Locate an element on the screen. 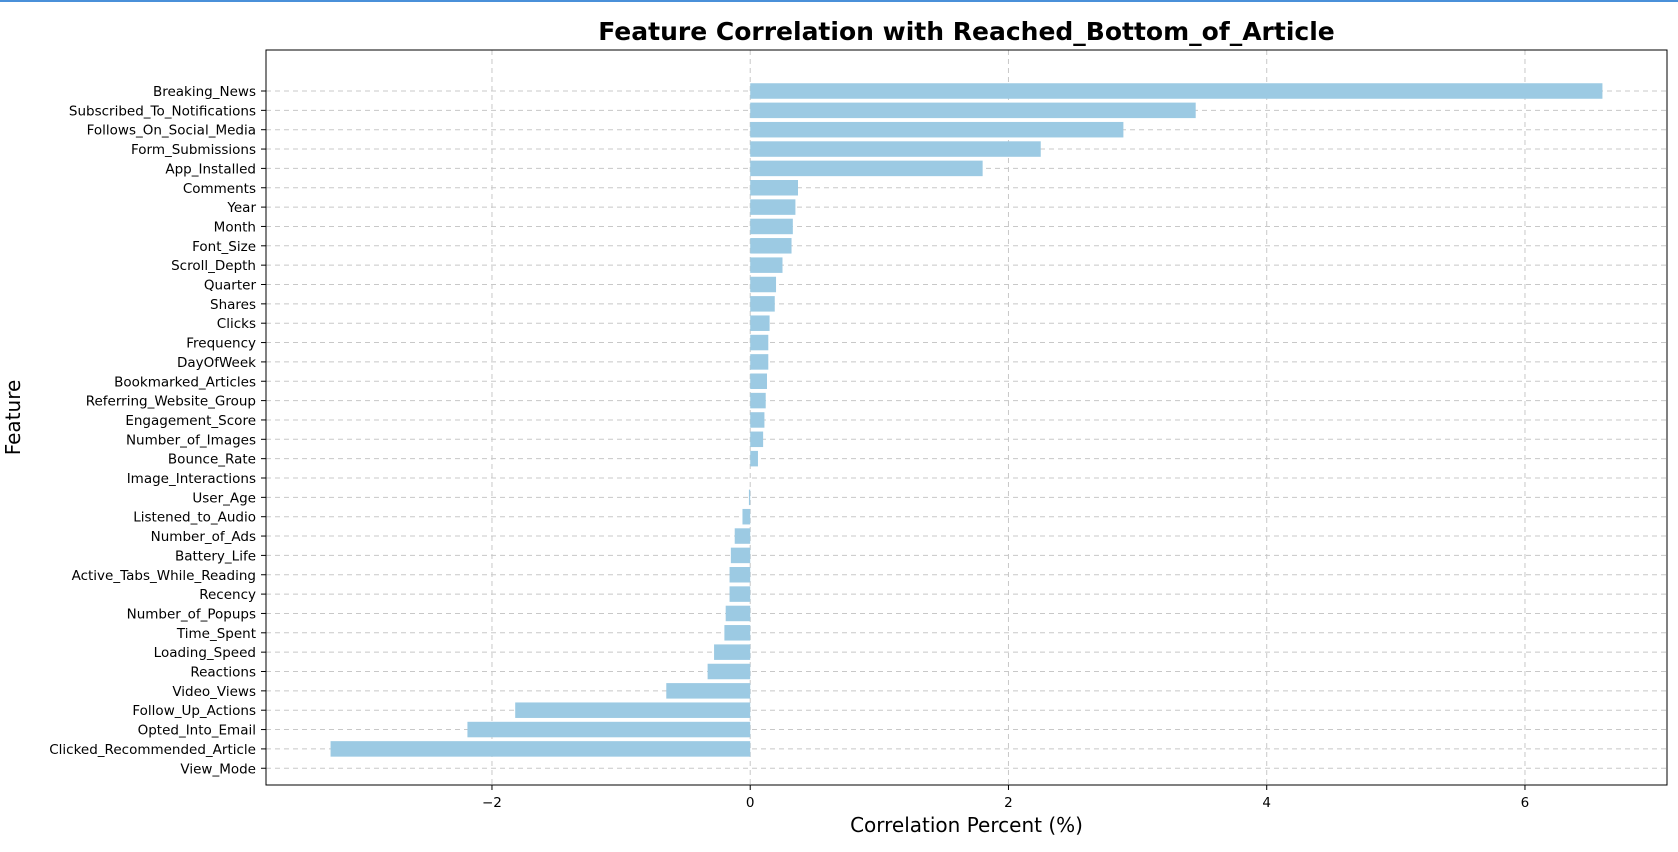 The height and width of the screenshot is (852, 1678). y-tick-label: DayOfWeek is located at coordinates (216, 363).